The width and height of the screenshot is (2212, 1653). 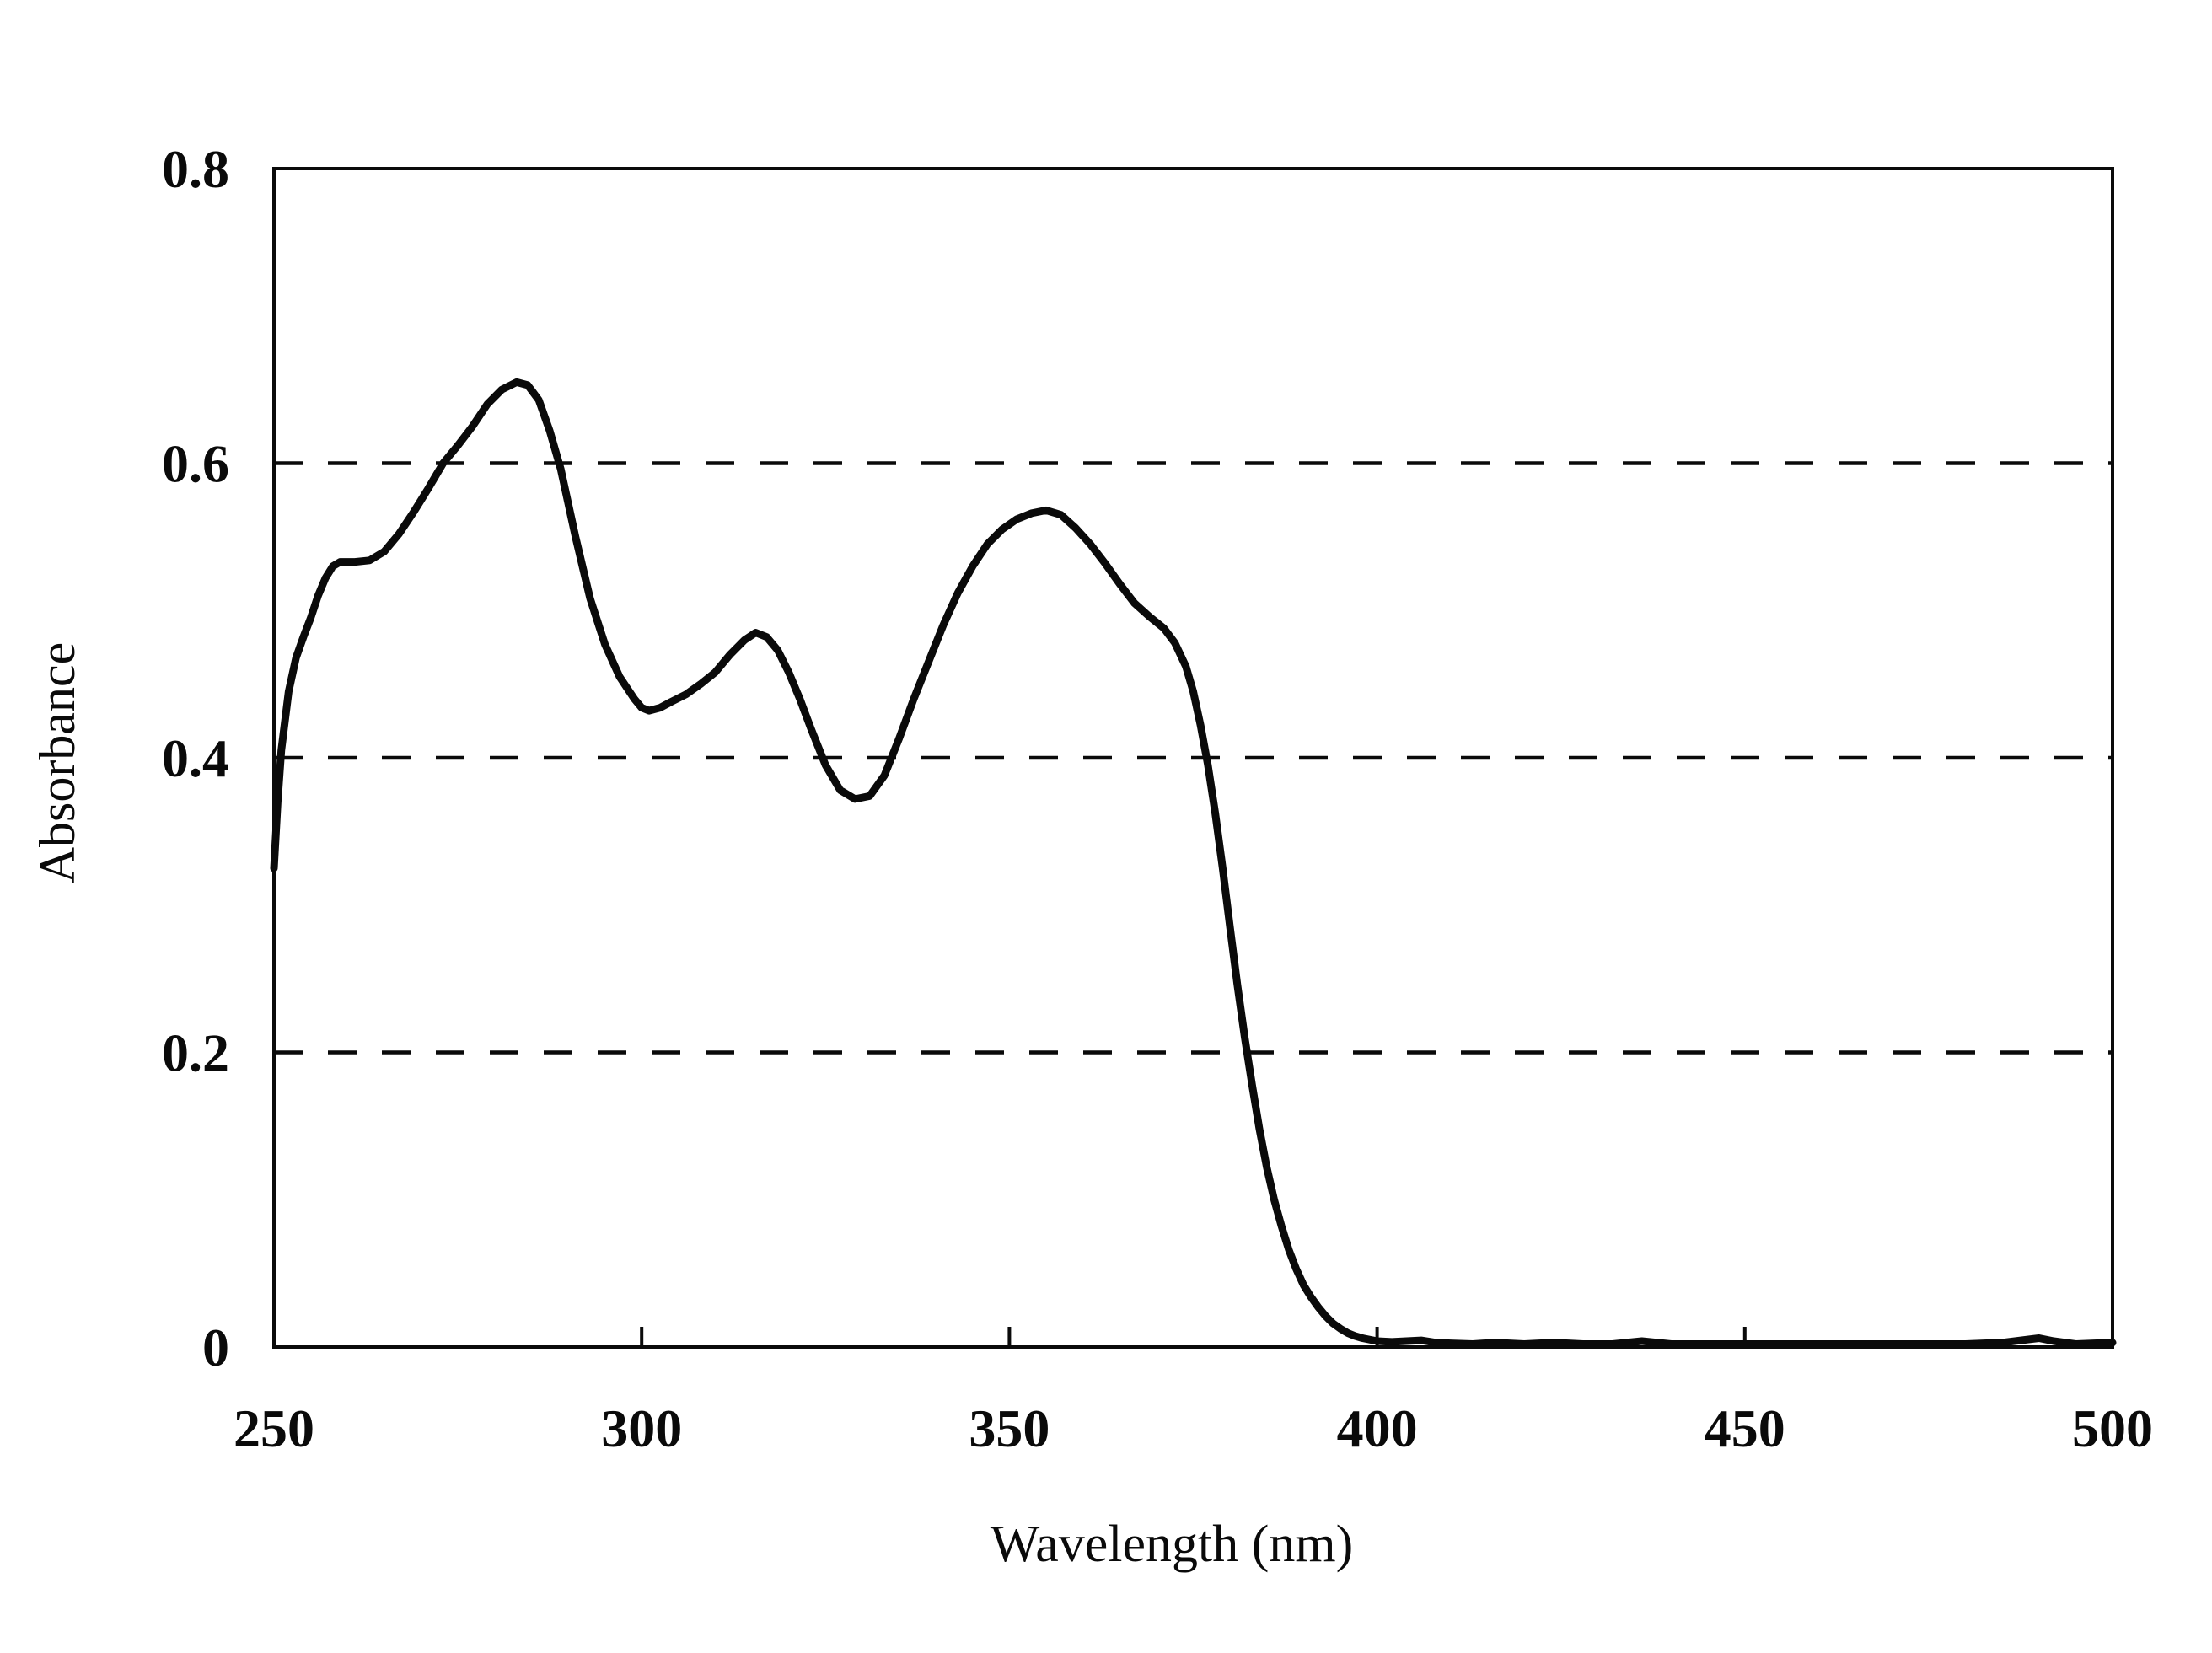 I want to click on y-tick-label-0.6: 0.6, so click(x=196, y=464).